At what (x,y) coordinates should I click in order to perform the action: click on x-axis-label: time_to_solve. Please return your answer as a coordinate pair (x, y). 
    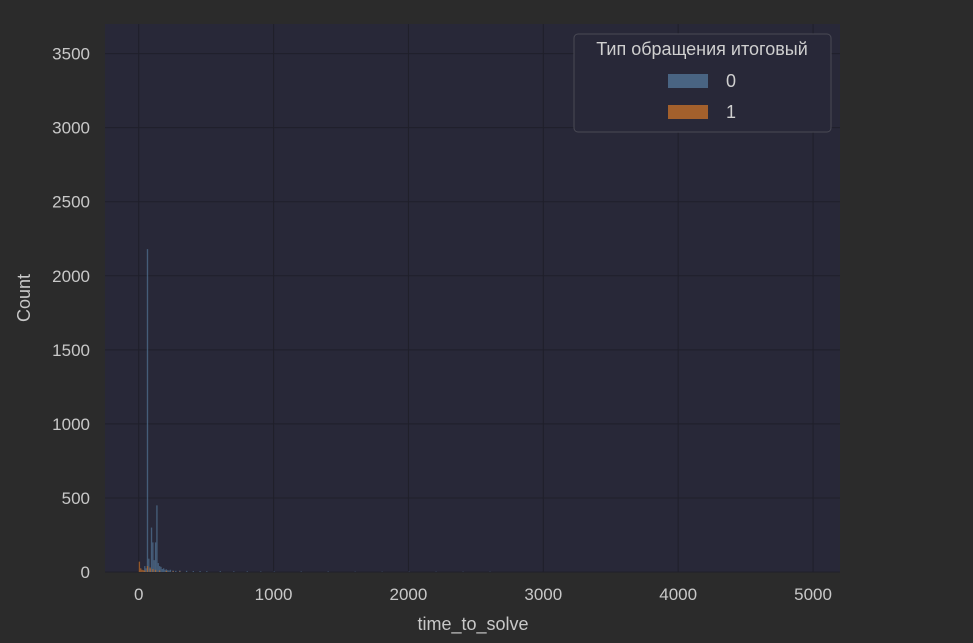
    Looking at the image, I should click on (472, 624).